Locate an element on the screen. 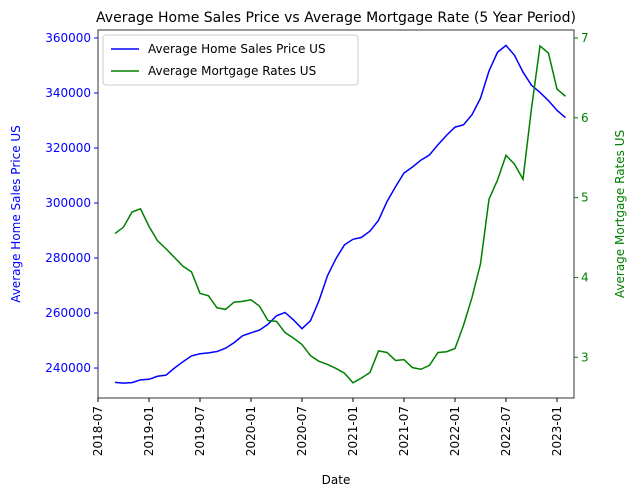 The height and width of the screenshot is (497, 638). x-tick-label: 2019-01 is located at coordinates (149, 431).